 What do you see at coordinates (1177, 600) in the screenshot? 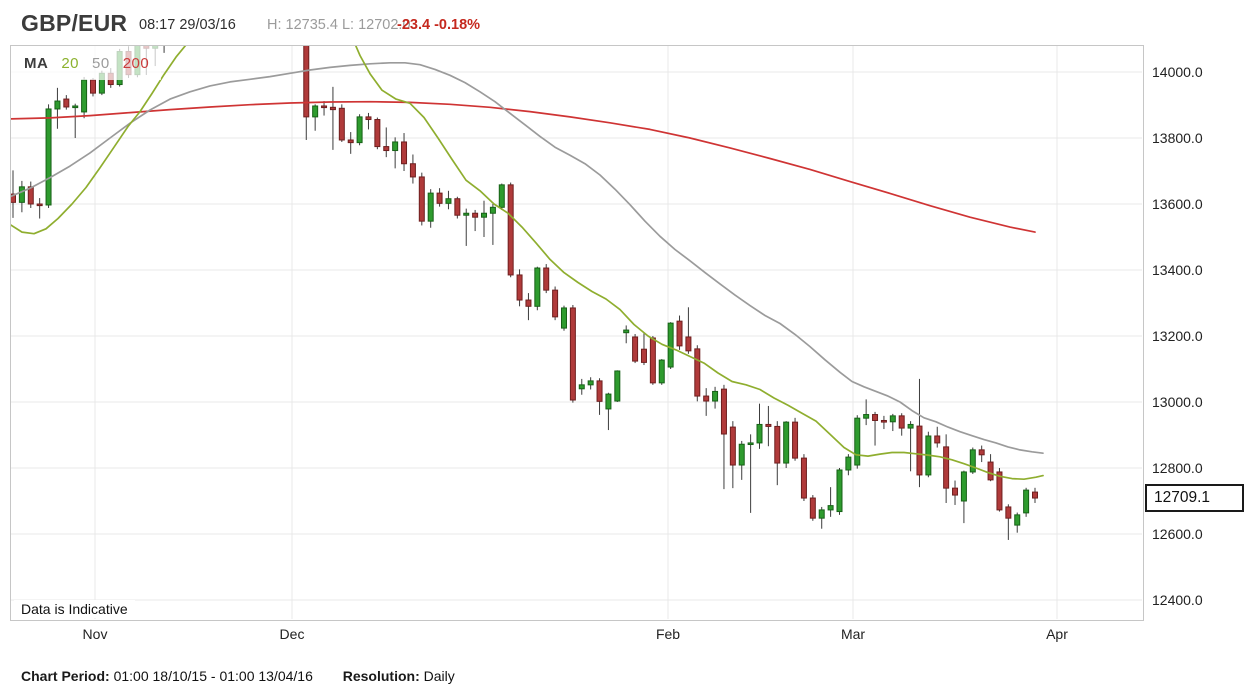
I see `y-axis-label: 12400.0` at bounding box center [1177, 600].